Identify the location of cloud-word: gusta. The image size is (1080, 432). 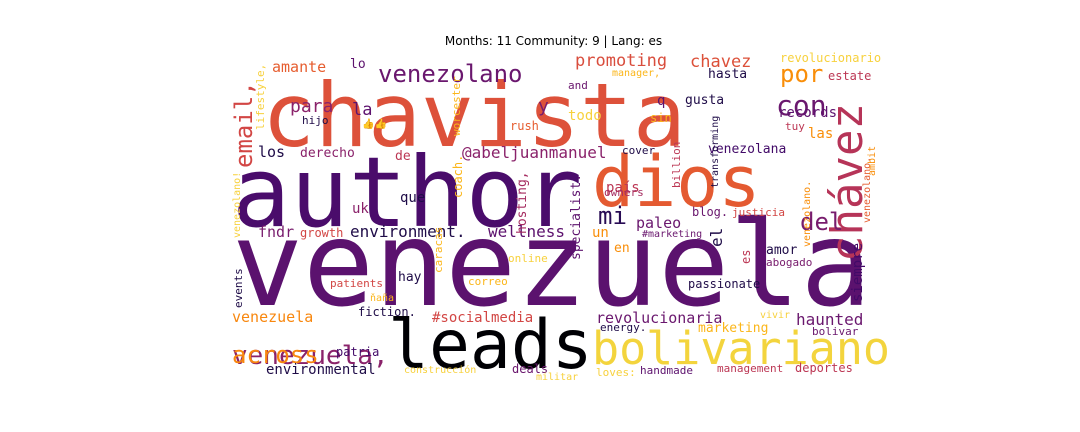
(704, 100).